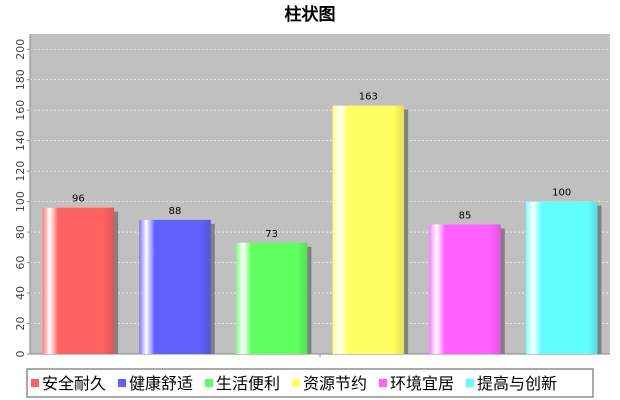 The height and width of the screenshot is (400, 620). What do you see at coordinates (271, 234) in the screenshot?
I see `data-label: 73` at bounding box center [271, 234].